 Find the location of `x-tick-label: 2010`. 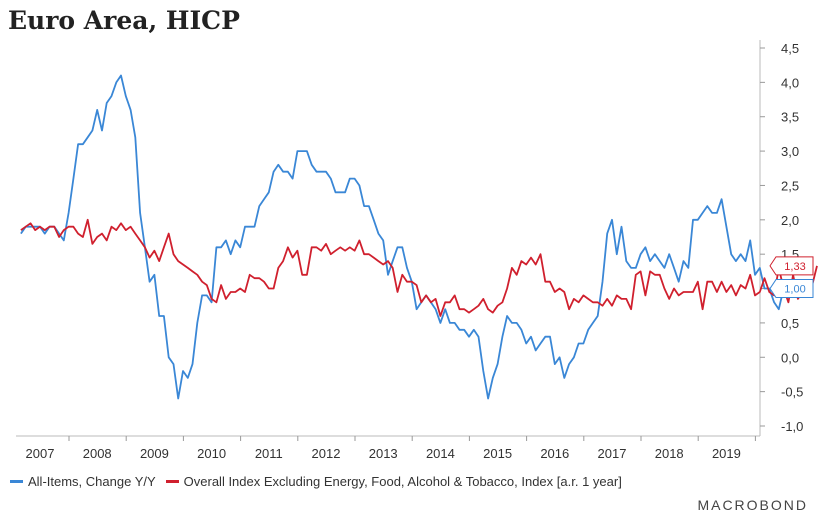

x-tick-label: 2010 is located at coordinates (211, 453).